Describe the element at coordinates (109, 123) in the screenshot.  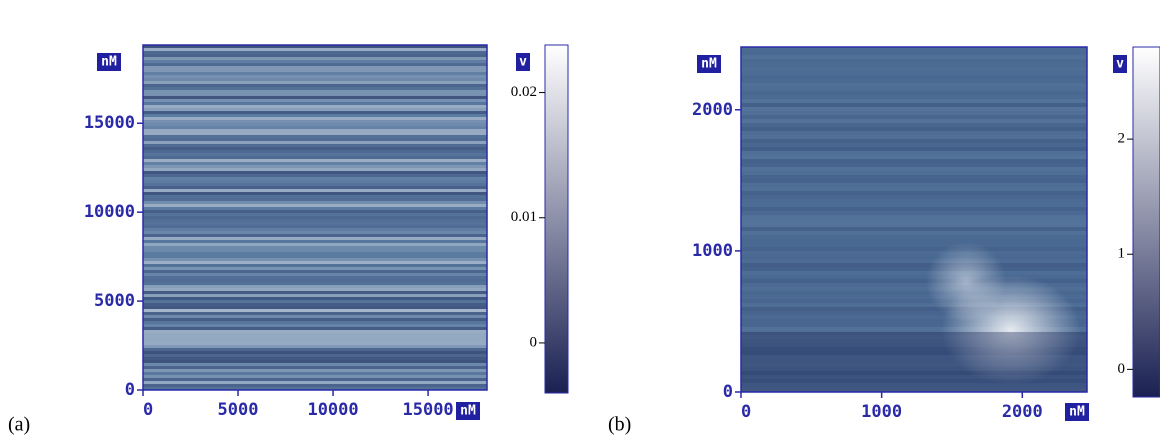
I see `y-tick-label: 15000` at that location.